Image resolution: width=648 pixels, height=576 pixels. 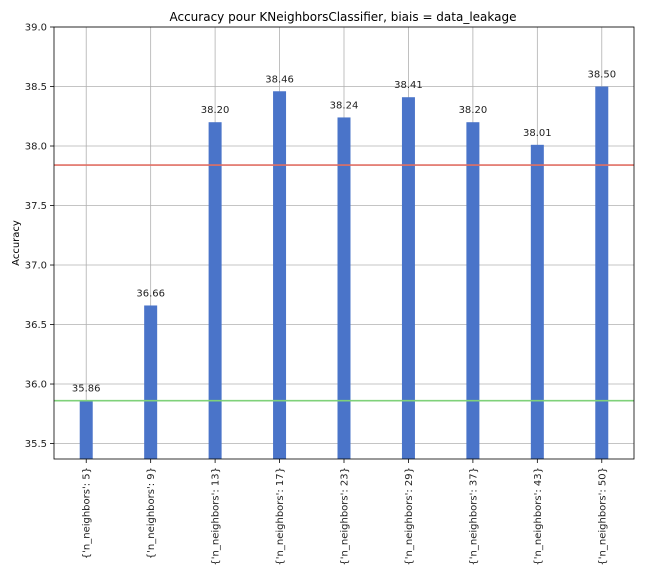 I want to click on y-tick-label: 36.0, so click(x=36, y=385).